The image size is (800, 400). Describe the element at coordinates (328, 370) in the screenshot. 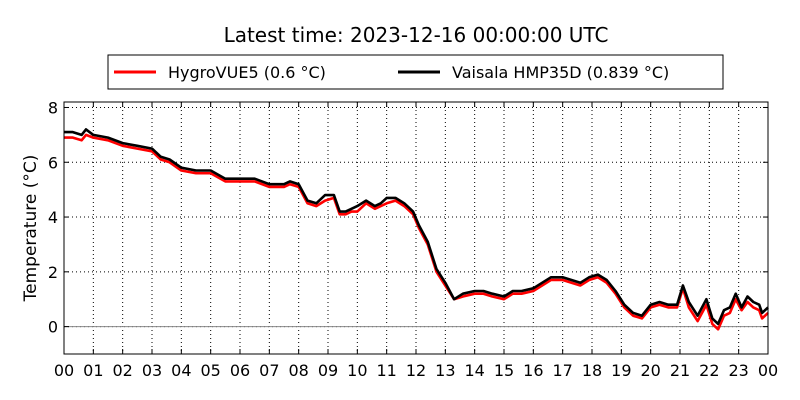

I see `x-tick-label: 09` at that location.